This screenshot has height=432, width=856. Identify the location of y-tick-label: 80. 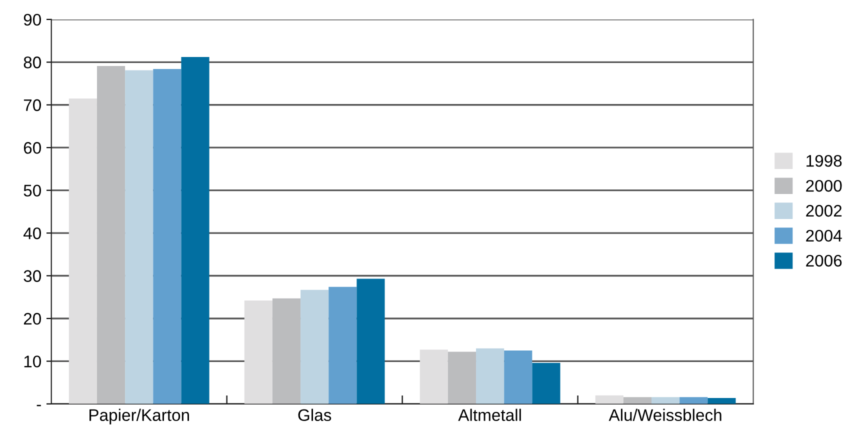
(32, 62).